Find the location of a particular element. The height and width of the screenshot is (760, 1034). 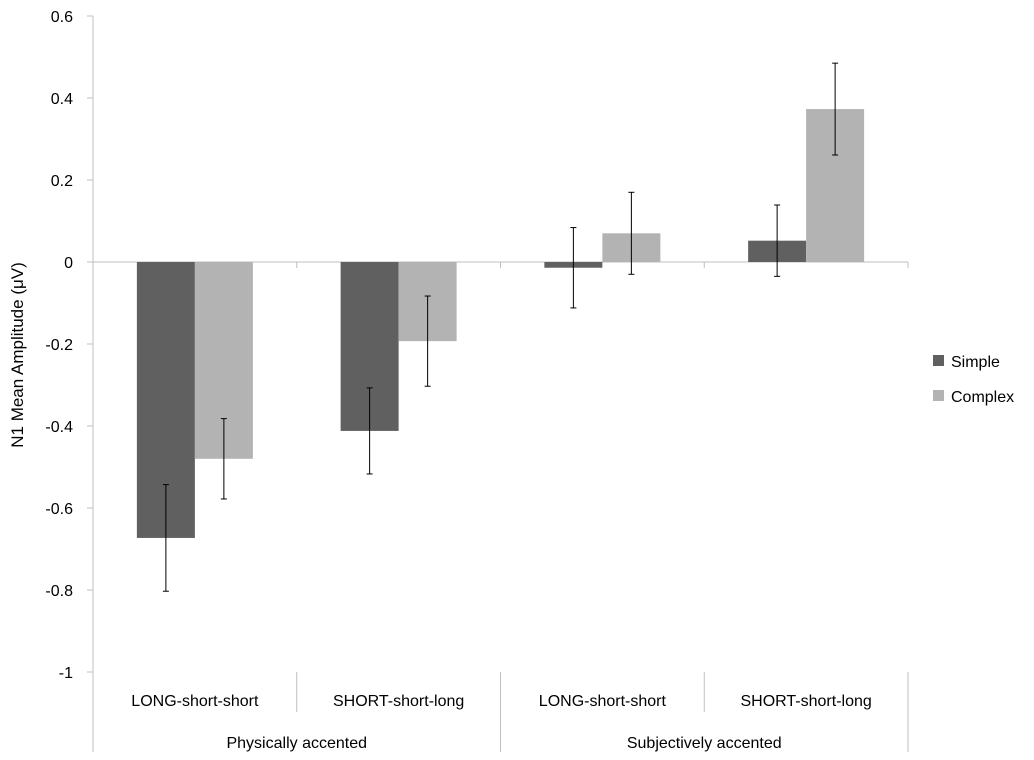

legend-label-simple: Simple is located at coordinates (975, 362).